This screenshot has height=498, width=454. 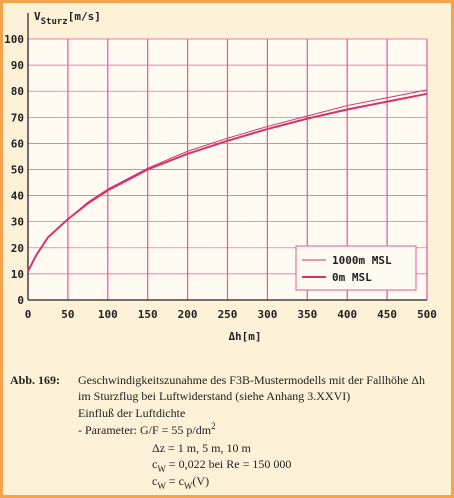 What do you see at coordinates (17, 196) in the screenshot?
I see `y-tick-label: 40` at bounding box center [17, 196].